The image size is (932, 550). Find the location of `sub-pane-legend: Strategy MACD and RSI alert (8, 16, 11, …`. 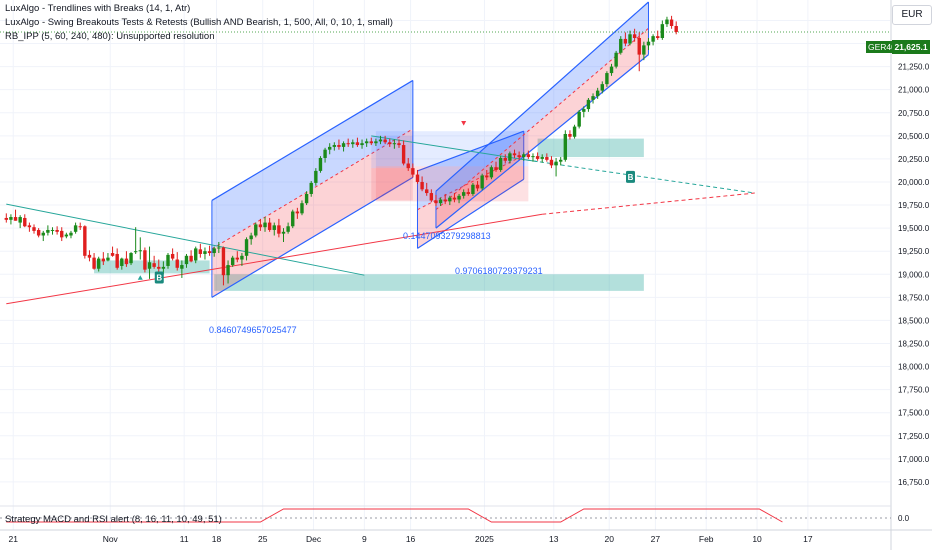

sub-pane-legend: Strategy MACD and RSI alert (8, 16, 11, … is located at coordinates (113, 519).